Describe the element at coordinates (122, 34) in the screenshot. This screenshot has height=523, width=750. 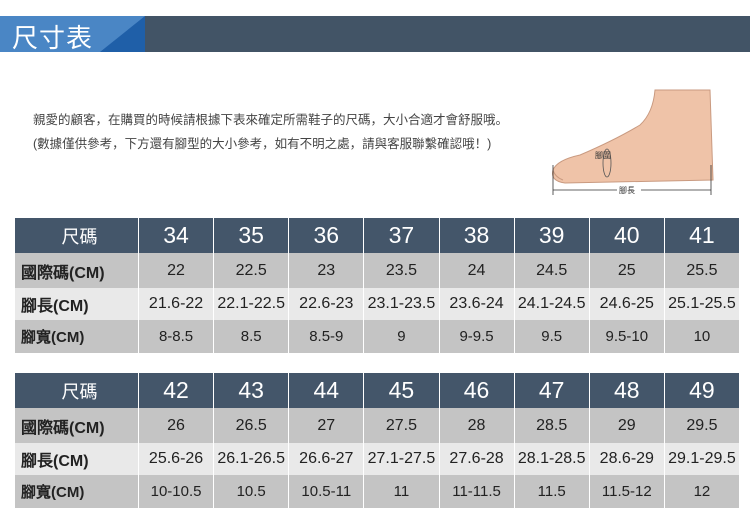
I see `banner-accent-diagonal` at that location.